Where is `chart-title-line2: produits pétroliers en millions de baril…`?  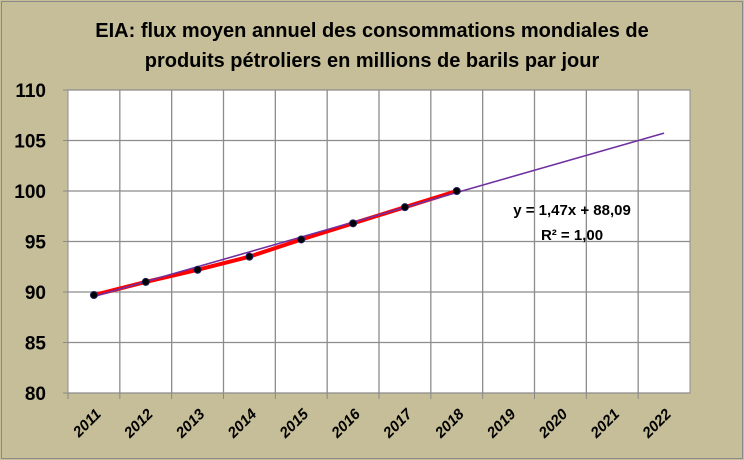 chart-title-line2: produits pétroliers en millions de baril… is located at coordinates (372, 61).